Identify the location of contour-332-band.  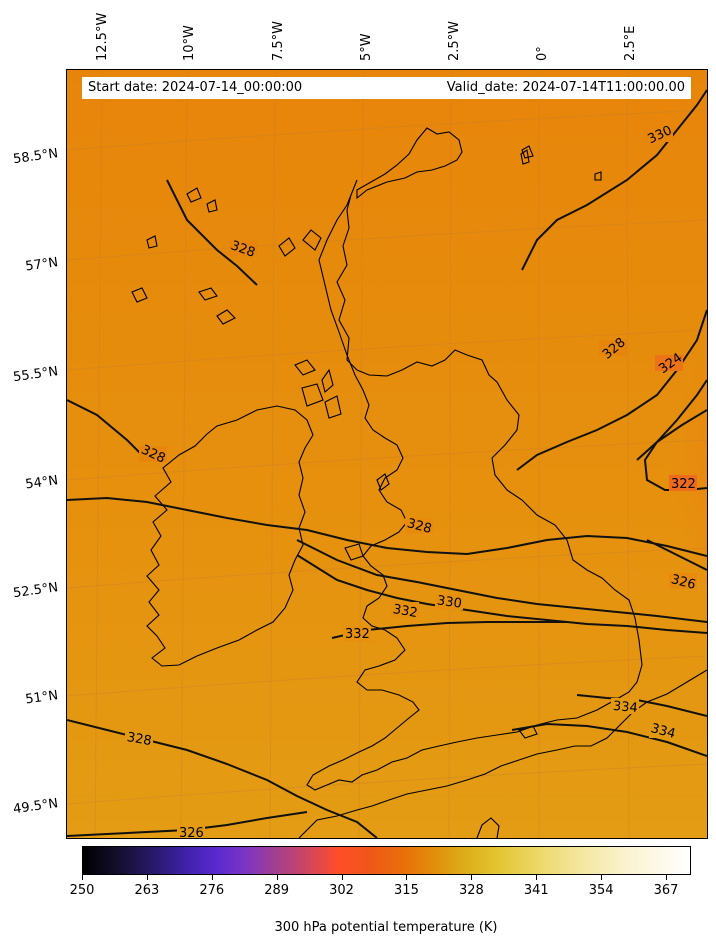
(501, 594).